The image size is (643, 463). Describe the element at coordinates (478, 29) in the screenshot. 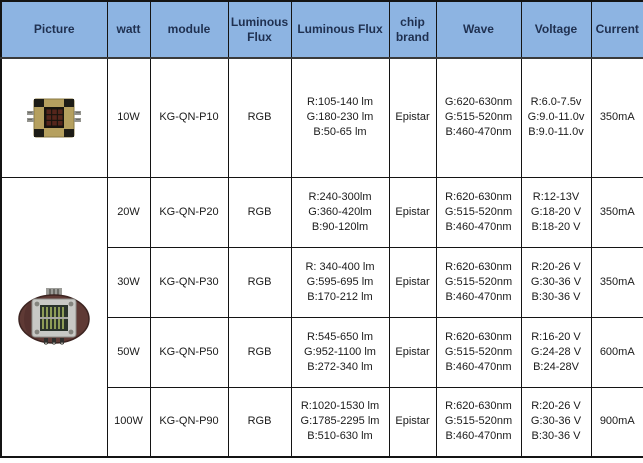

I see `header-wave: Wave` at that location.